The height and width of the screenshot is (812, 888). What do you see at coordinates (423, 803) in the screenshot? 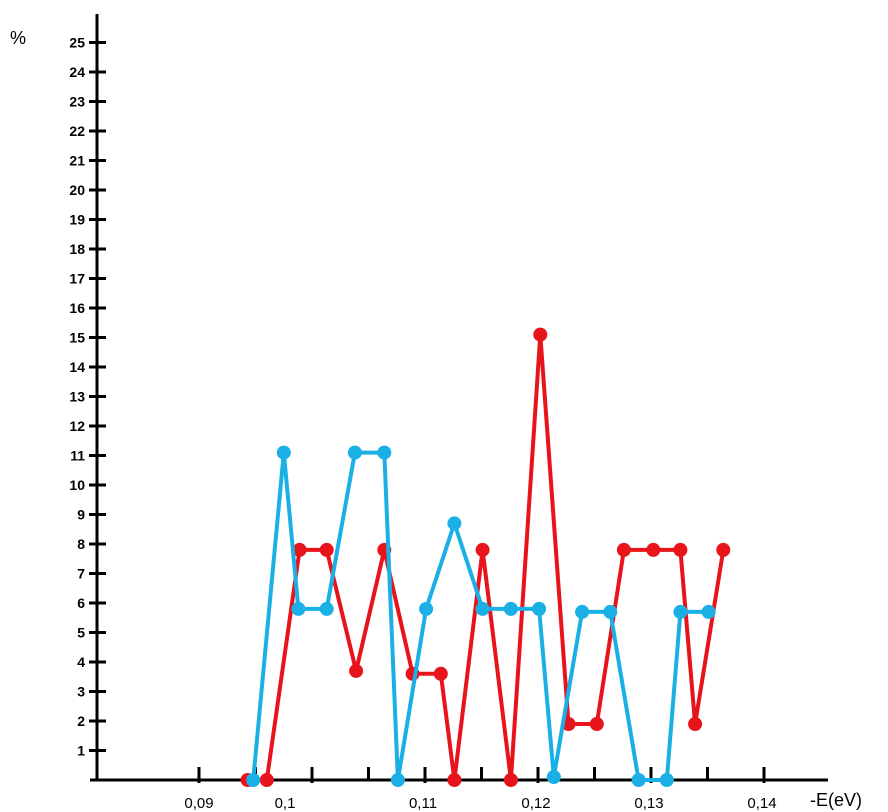
I see `x-tick-label: 0,11` at bounding box center [423, 803].